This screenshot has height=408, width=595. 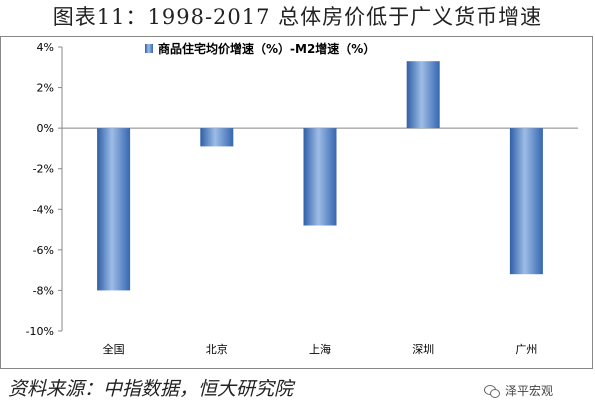 What do you see at coordinates (43, 209) in the screenshot?
I see `y-tick-label: -4%` at bounding box center [43, 209].